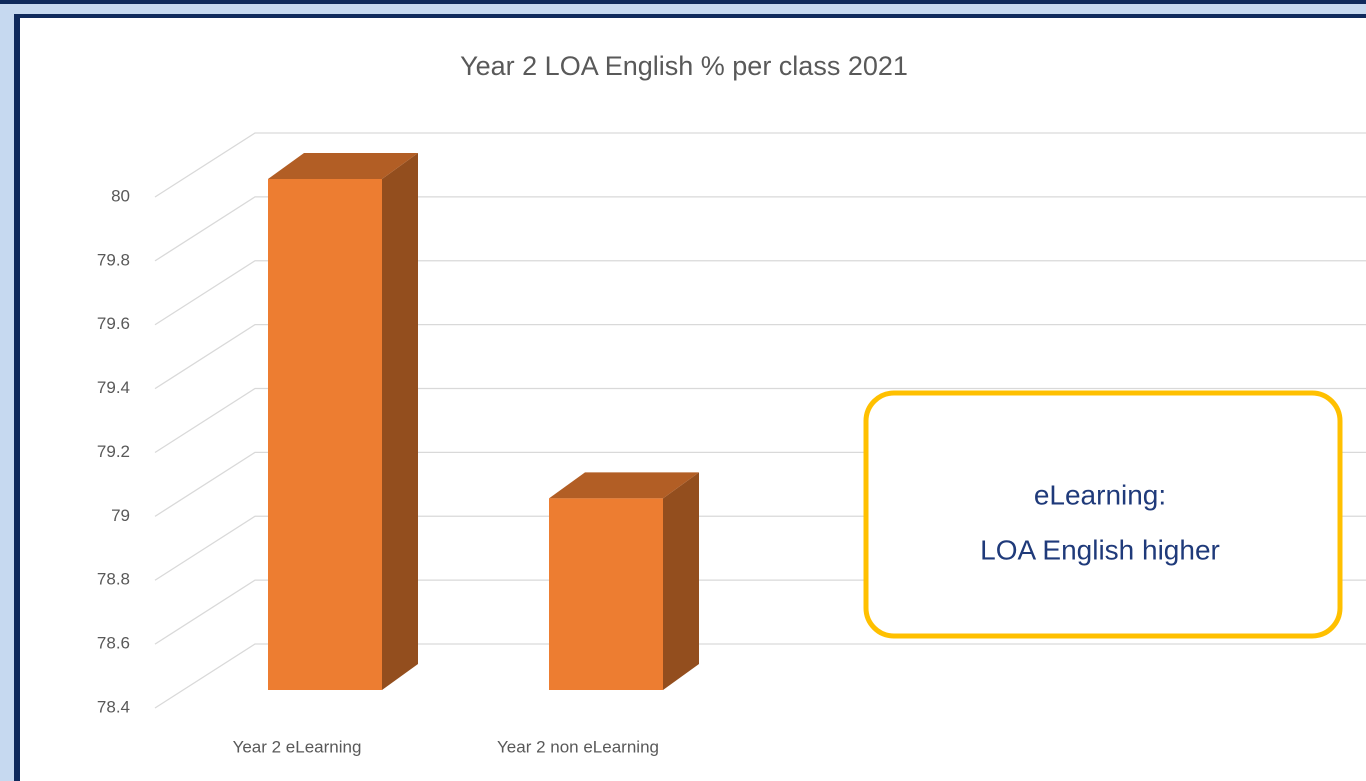 This screenshot has width=1366, height=781. I want to click on y-tick-label: 79, so click(120, 515).